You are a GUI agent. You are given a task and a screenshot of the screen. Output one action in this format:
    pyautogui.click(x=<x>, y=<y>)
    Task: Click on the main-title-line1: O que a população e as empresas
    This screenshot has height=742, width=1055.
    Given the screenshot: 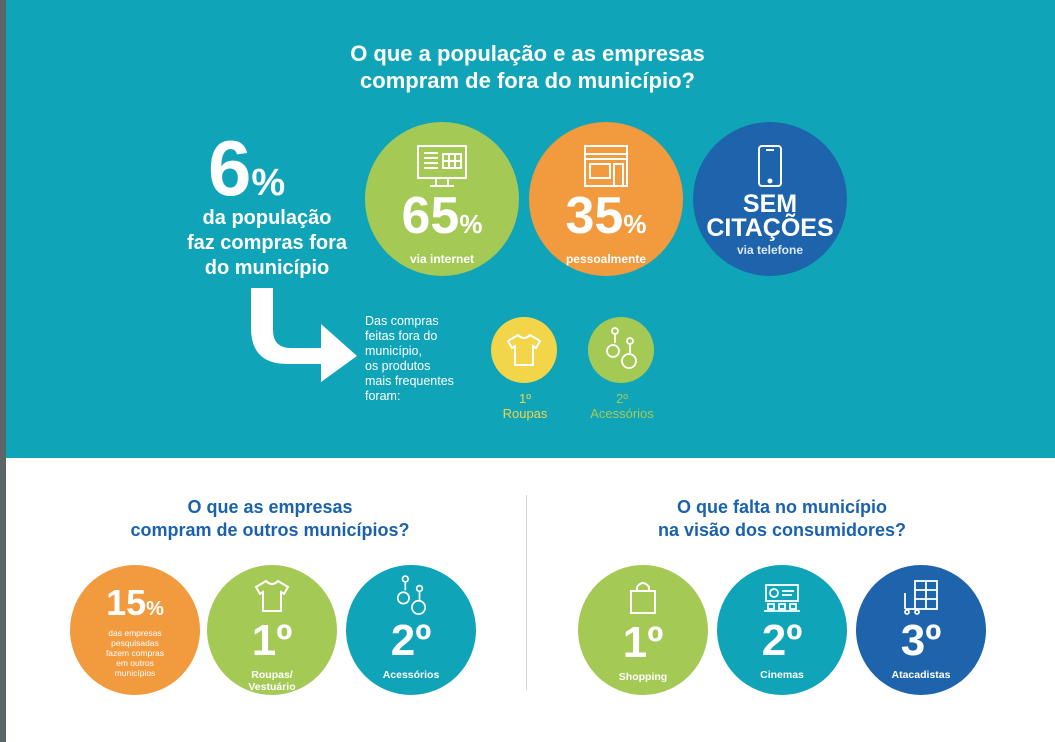 What is the action you would take?
    pyautogui.click(x=527, y=53)
    